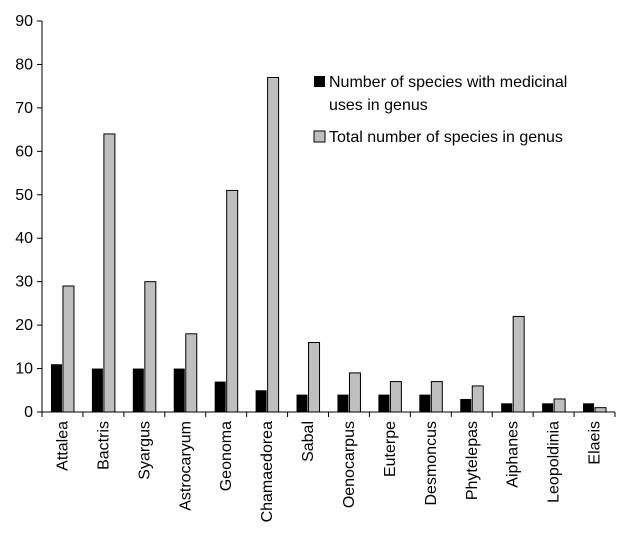 This screenshot has width=619, height=550. I want to click on bar-medicinal-attalea, so click(56, 388).